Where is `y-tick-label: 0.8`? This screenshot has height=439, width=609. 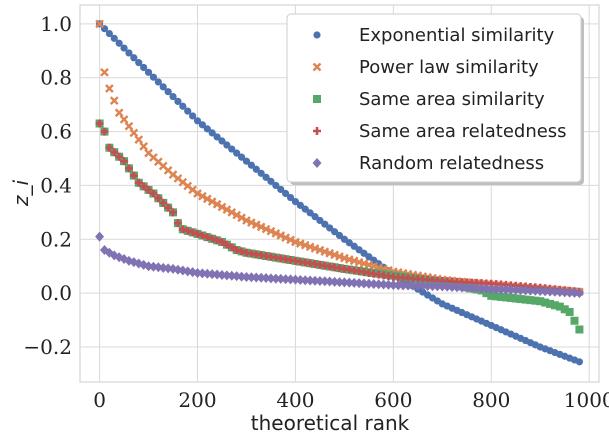 y-tick-label: 0.8 is located at coordinates (56, 78).